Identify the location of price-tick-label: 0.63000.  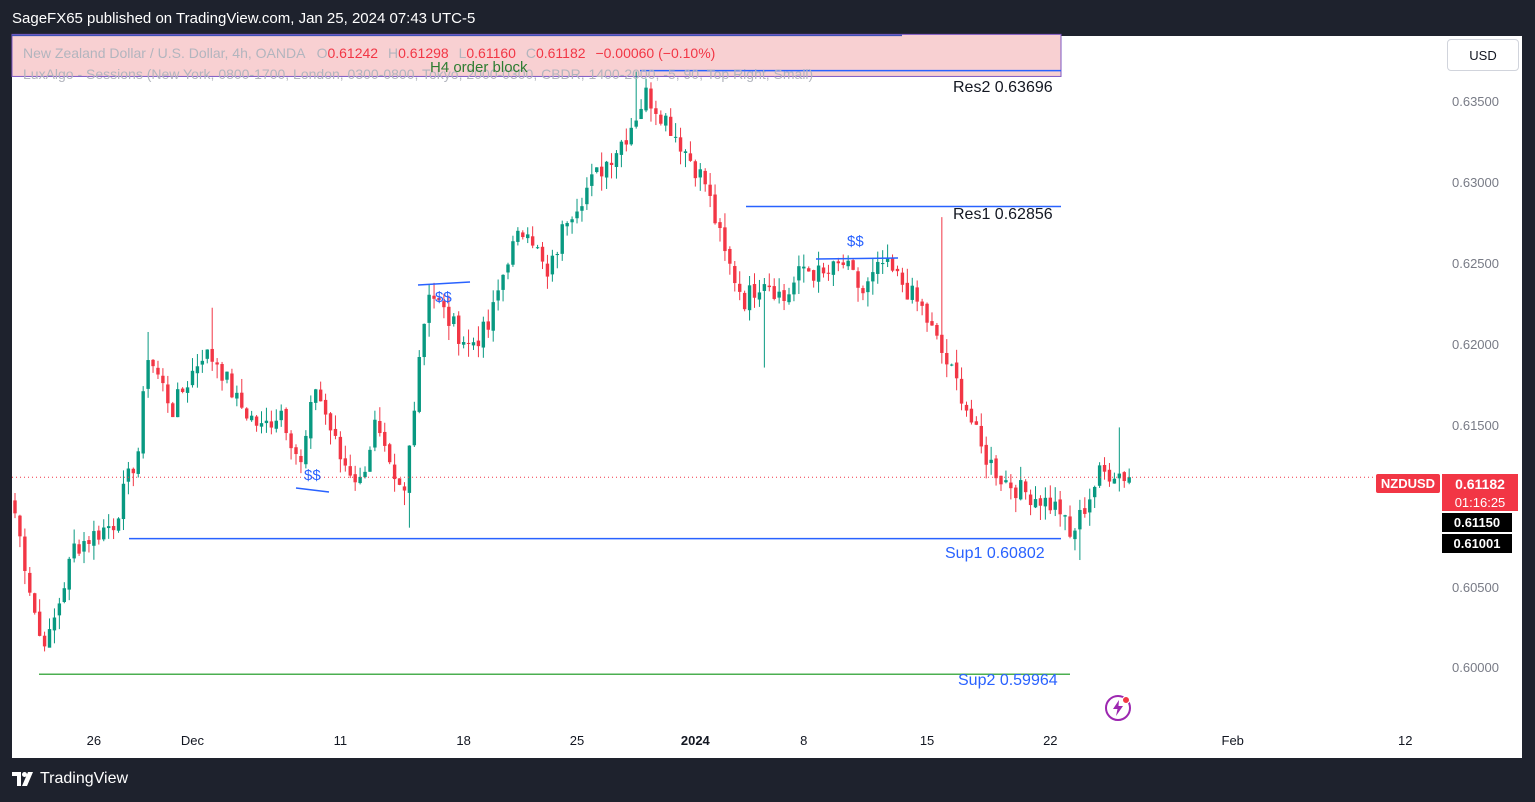
(1475, 183).